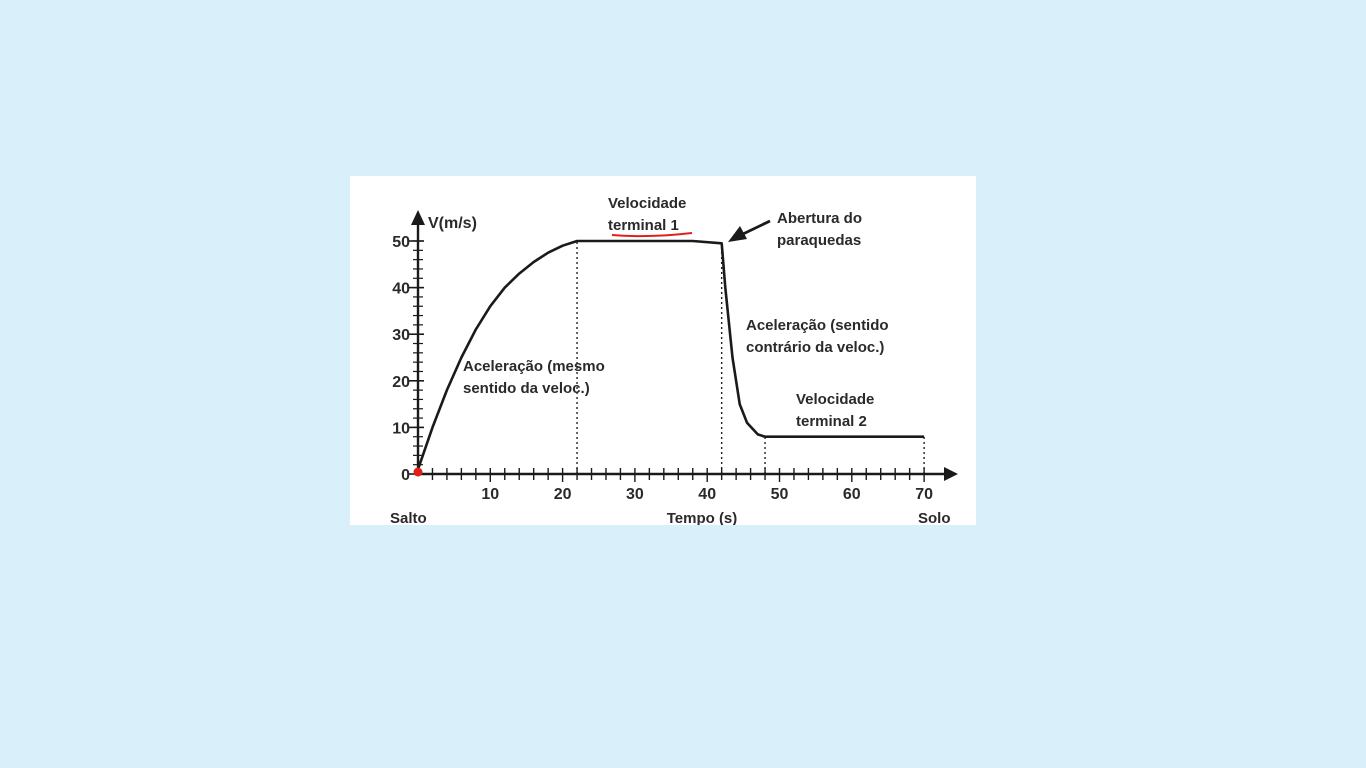 This screenshot has width=1366, height=768. I want to click on annotation-terminal-2-line-1: Velocidade, so click(835, 399).